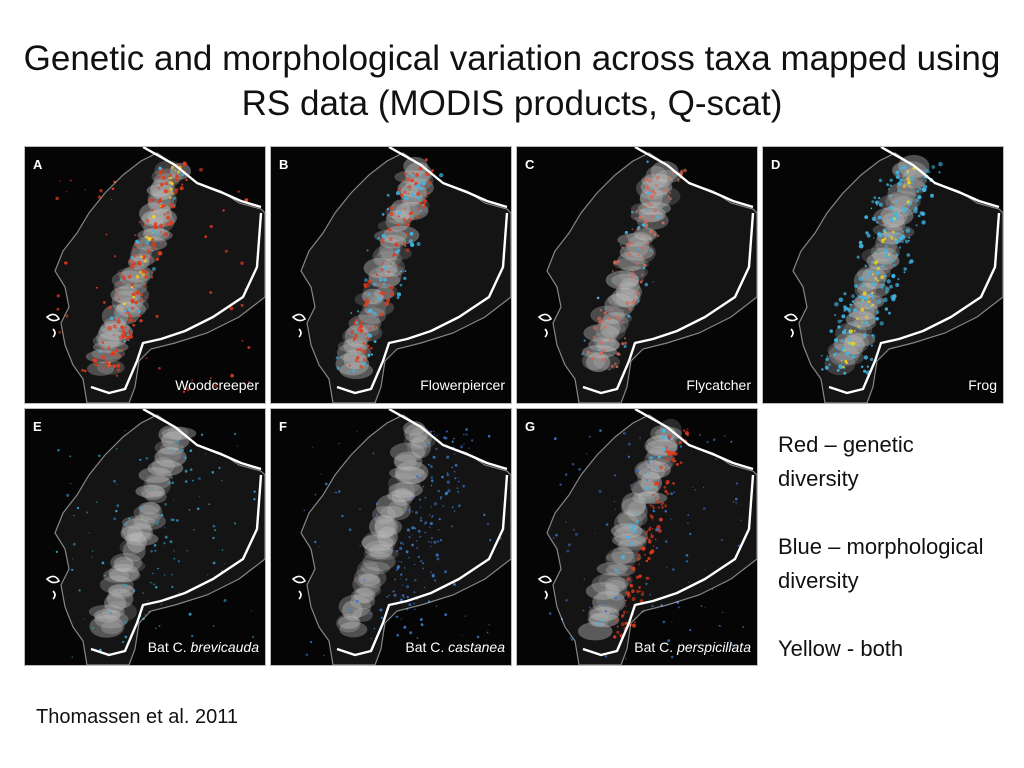  I want to click on panel-label: Woodcreeper, so click(217, 385).